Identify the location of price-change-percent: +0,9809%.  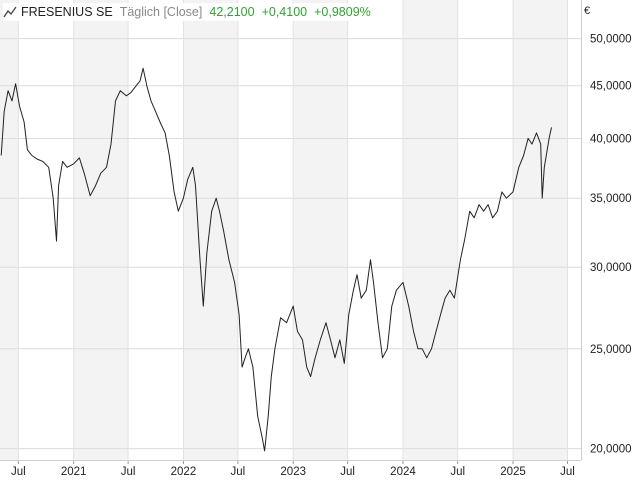
(342, 12).